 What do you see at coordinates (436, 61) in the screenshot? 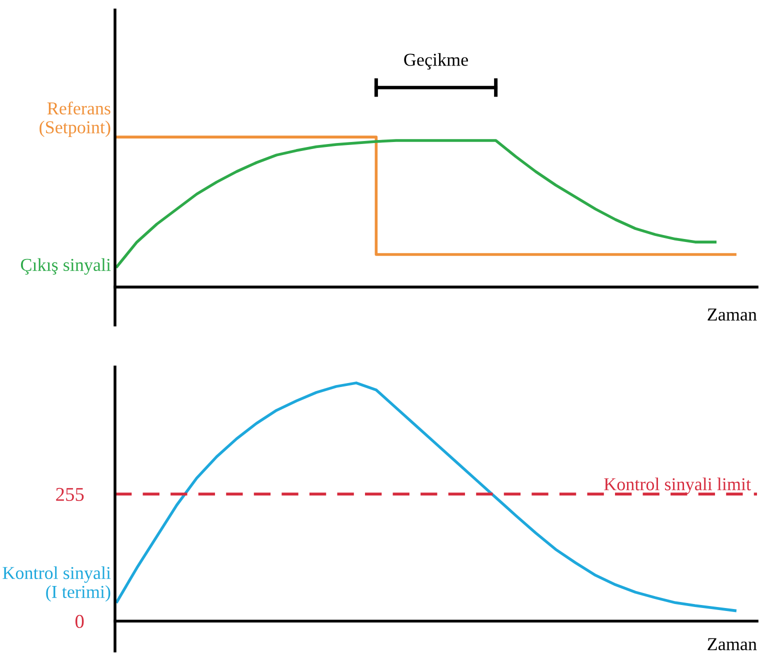
I see `text: Geçikme` at bounding box center [436, 61].